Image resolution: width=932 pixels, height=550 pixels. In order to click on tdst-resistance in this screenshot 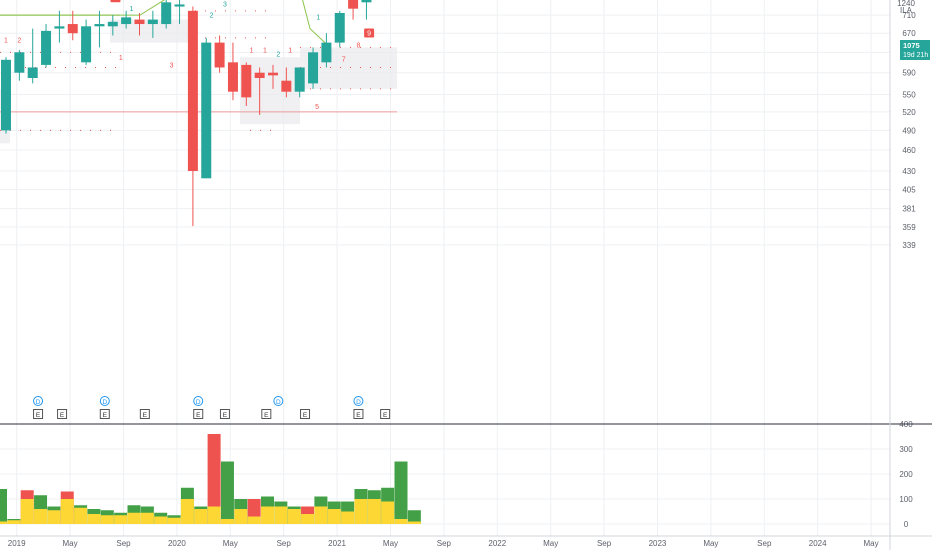, I will do `click(165, 24)`.